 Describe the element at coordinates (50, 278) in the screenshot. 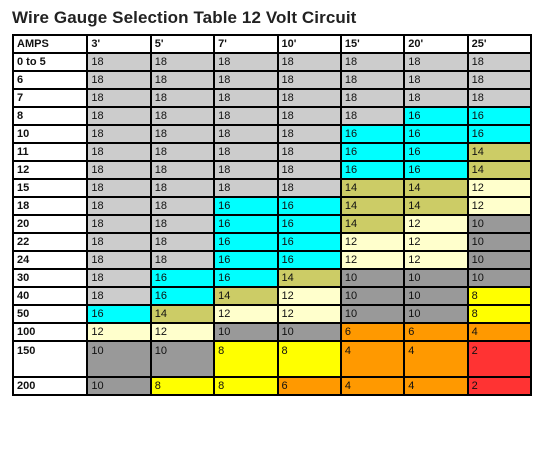

I see `row-header-amps: 30` at that location.